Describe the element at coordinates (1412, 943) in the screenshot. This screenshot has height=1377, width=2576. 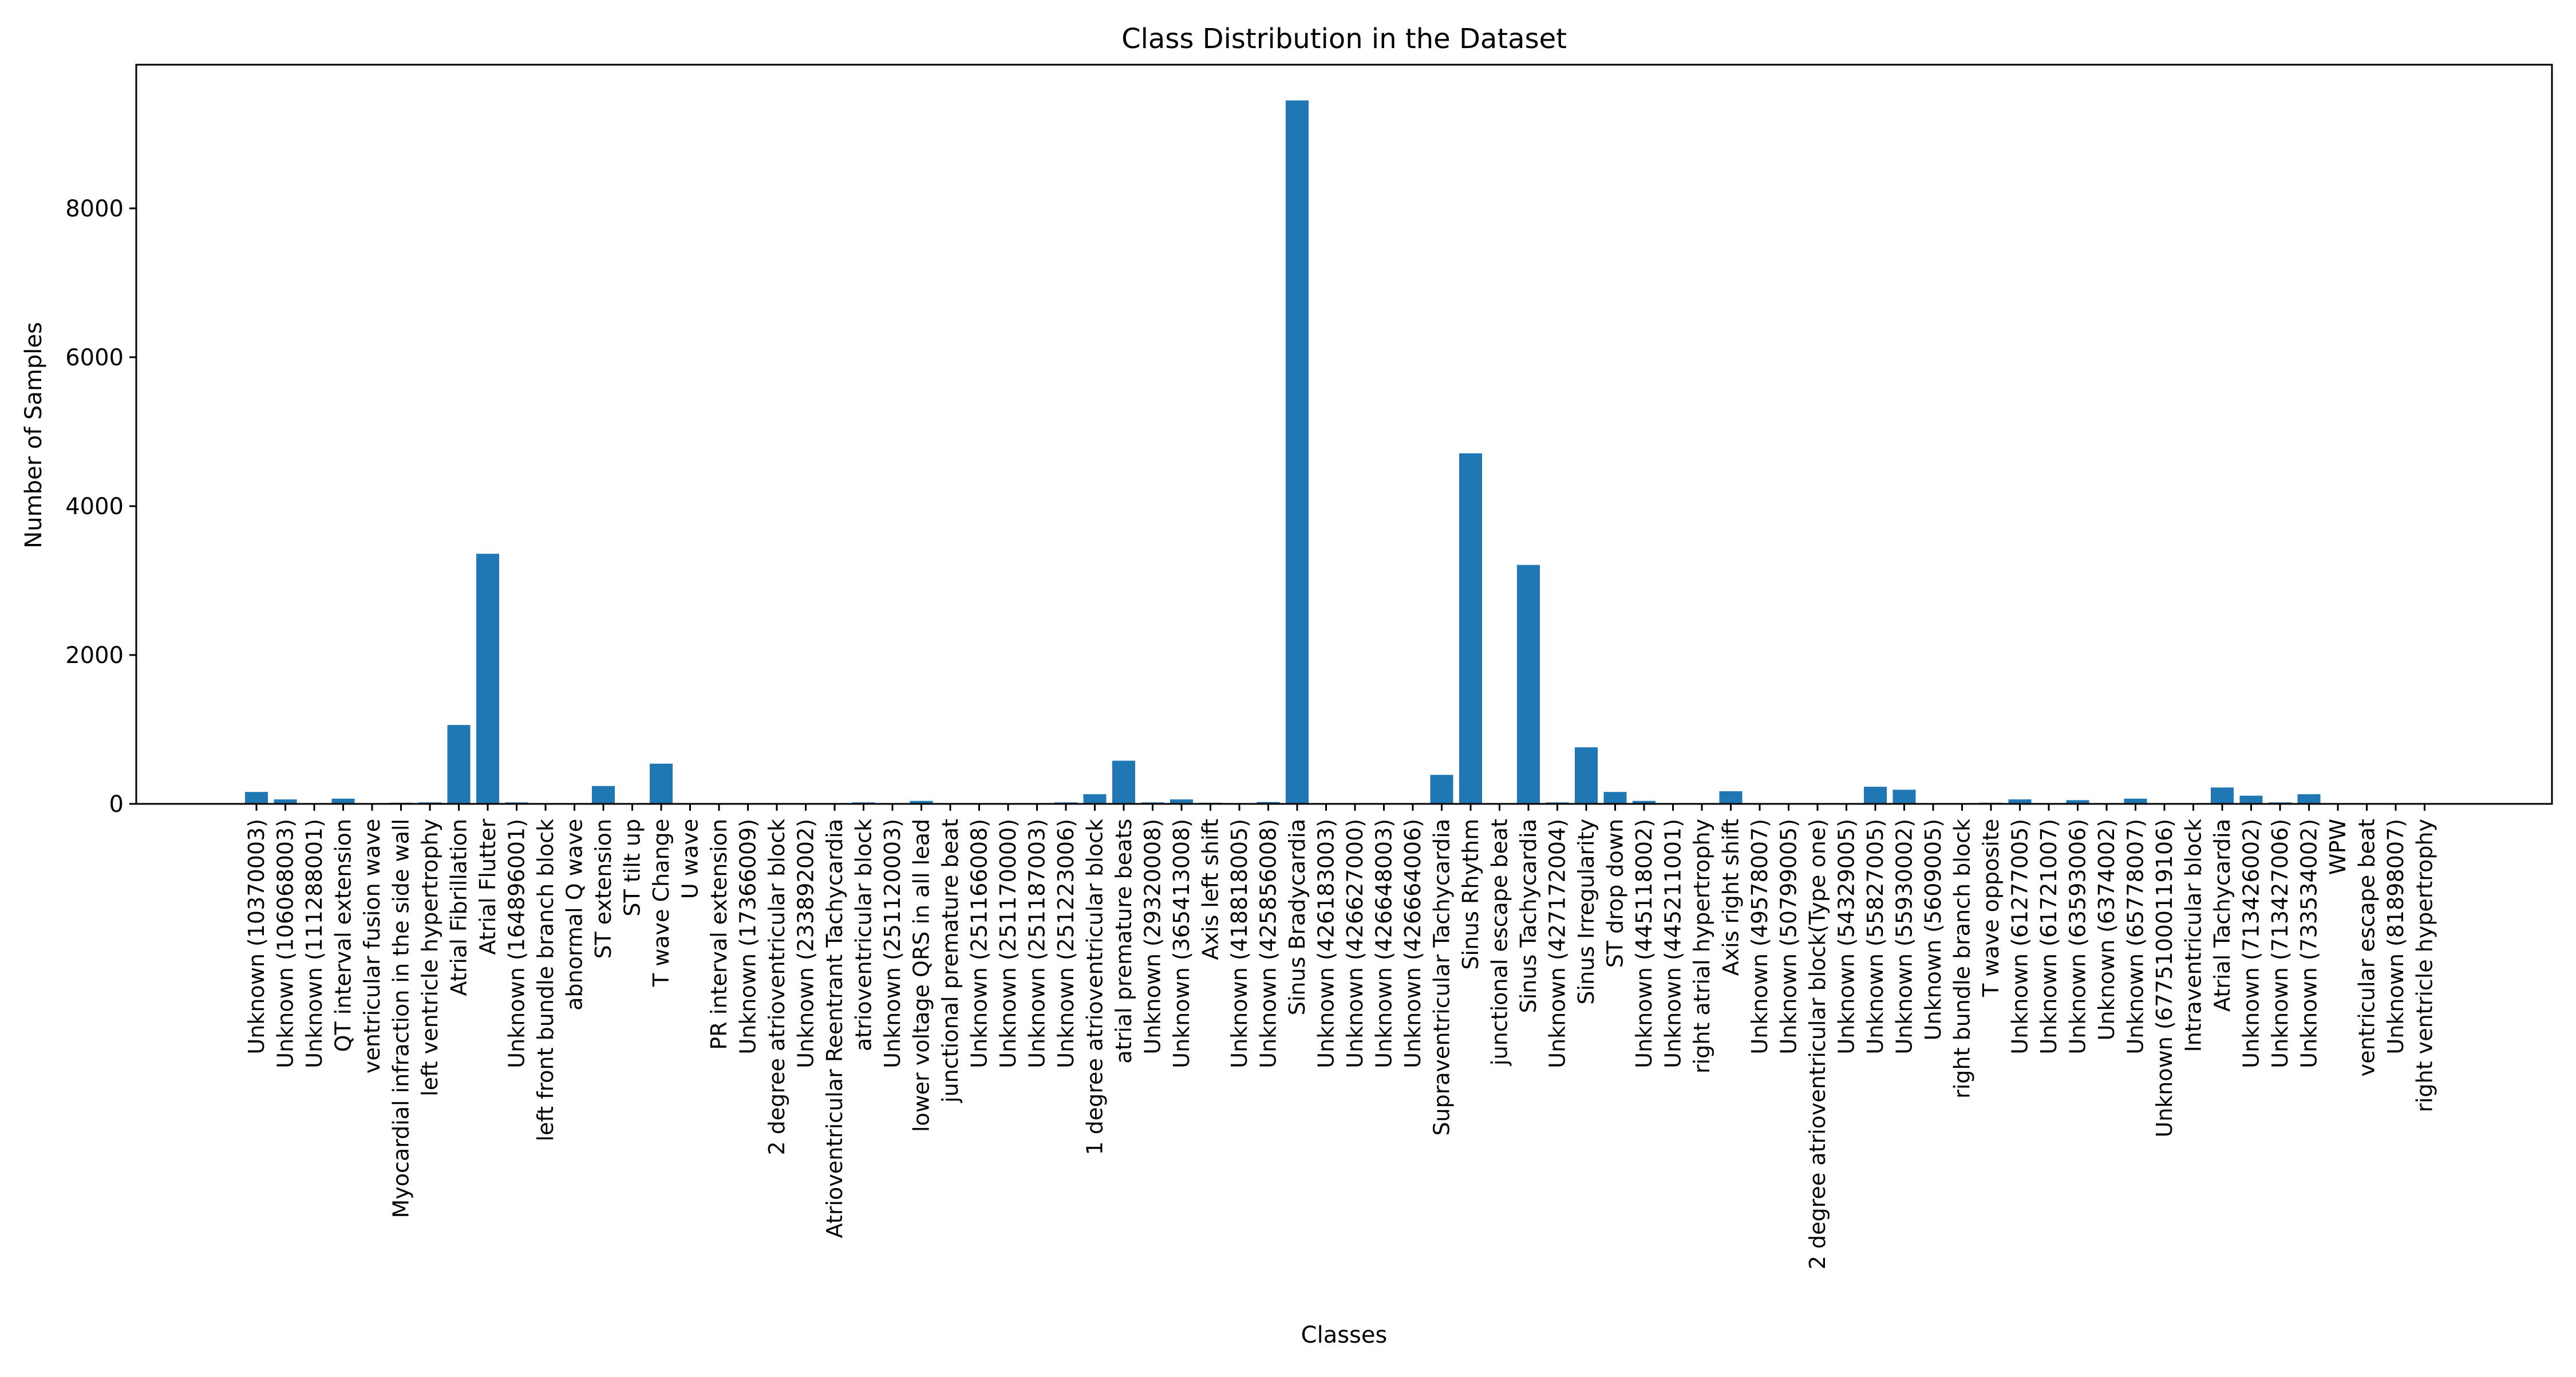
I see `x-tick-label: Unknown (426664006)` at that location.